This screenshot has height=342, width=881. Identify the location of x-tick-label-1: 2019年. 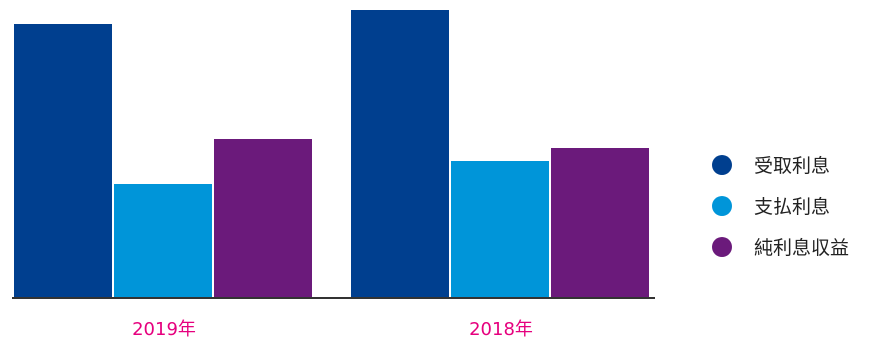
(164, 329).